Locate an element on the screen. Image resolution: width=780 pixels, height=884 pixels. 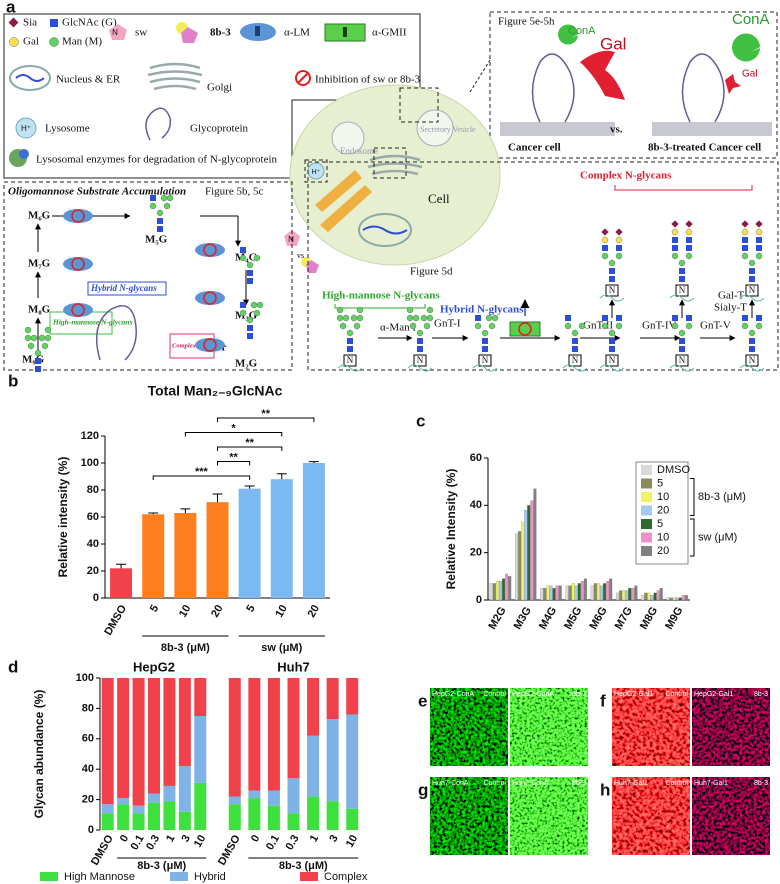
high-title: High-mannose N-glycans is located at coordinates (381, 296).